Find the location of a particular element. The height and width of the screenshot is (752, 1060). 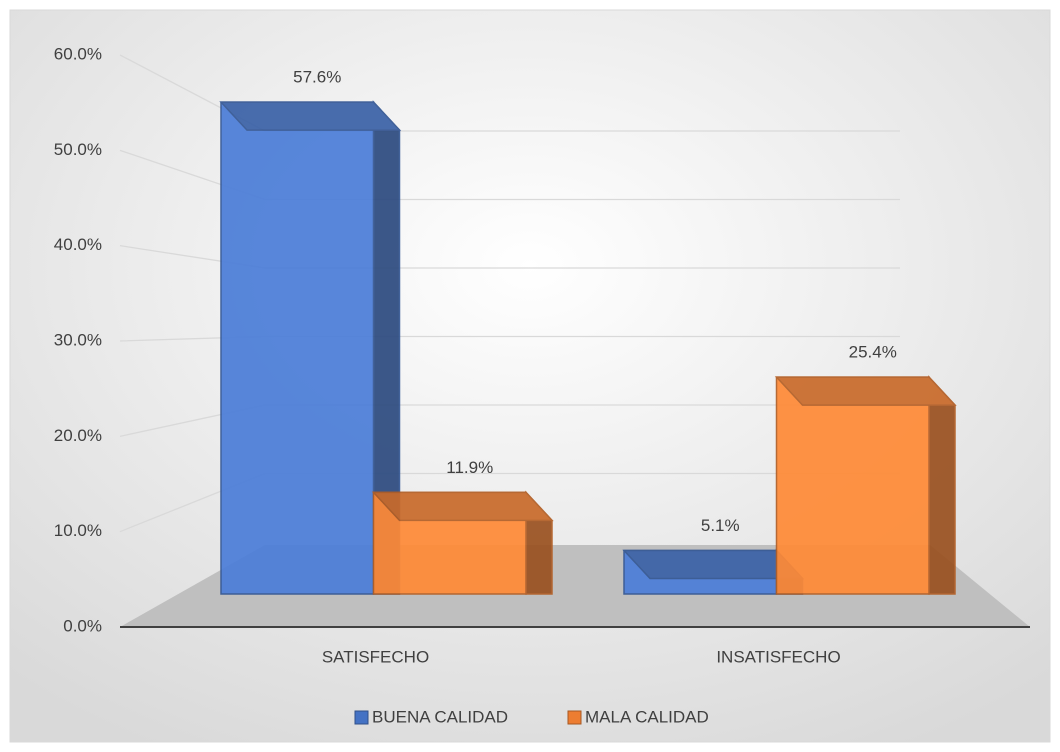

data-label: 5.1% is located at coordinates (720, 525).